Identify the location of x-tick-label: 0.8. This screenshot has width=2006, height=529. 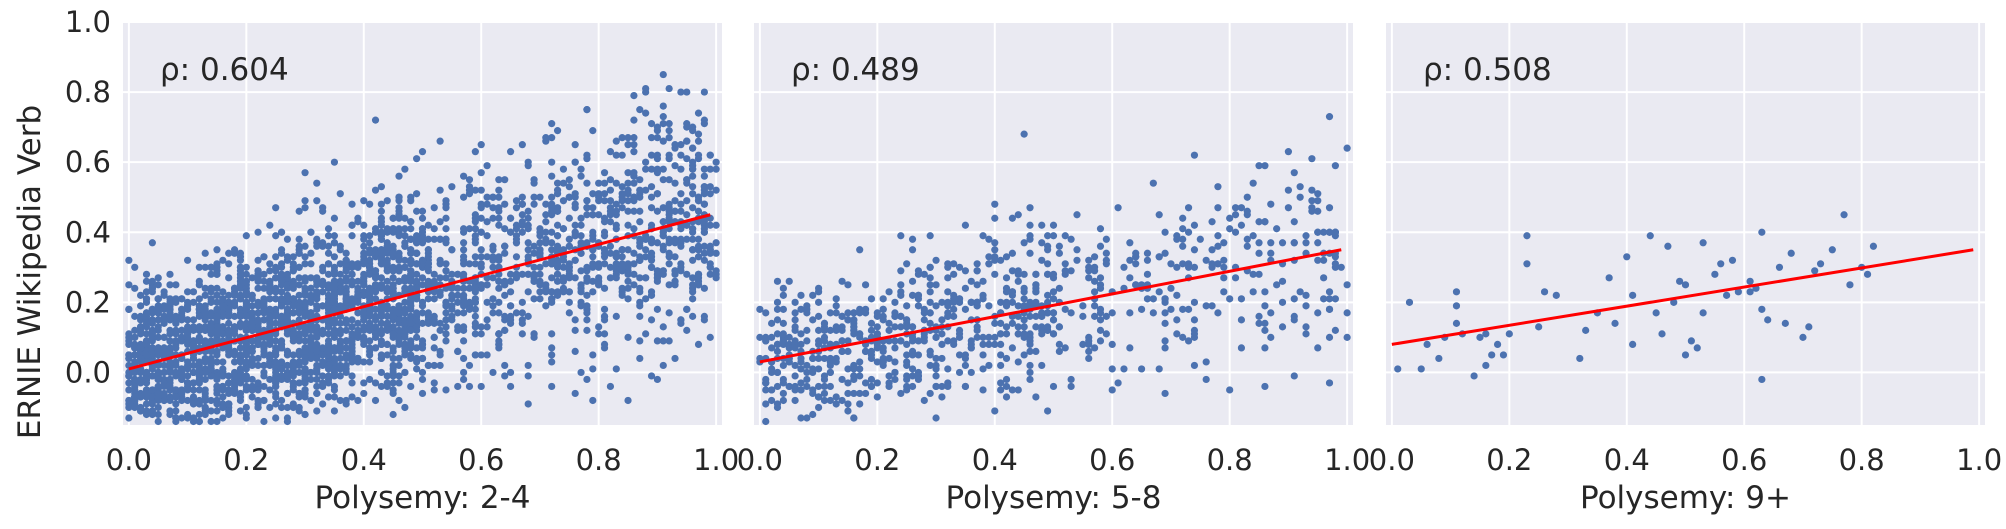
(599, 460).